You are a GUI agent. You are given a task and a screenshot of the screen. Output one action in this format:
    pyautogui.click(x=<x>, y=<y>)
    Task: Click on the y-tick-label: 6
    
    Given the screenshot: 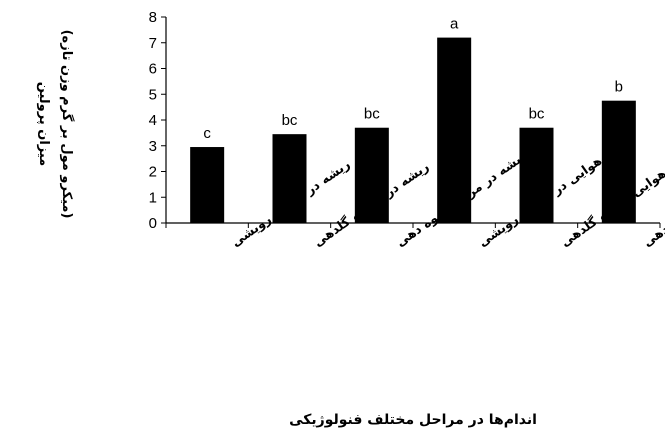 What is the action you would take?
    pyautogui.click(x=153, y=69)
    